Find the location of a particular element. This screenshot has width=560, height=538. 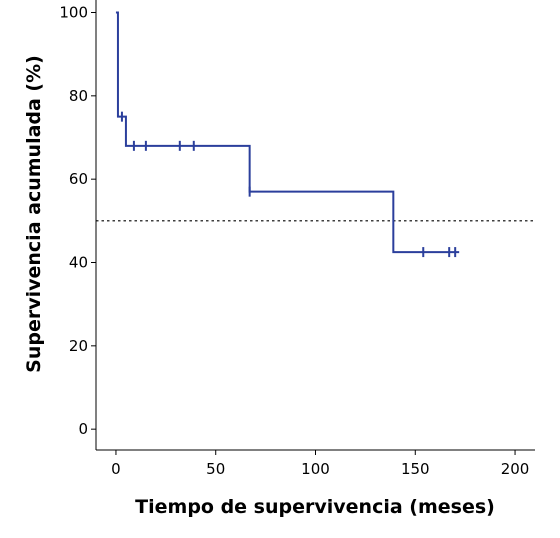

x-tick-label: 100 is located at coordinates (315, 469).